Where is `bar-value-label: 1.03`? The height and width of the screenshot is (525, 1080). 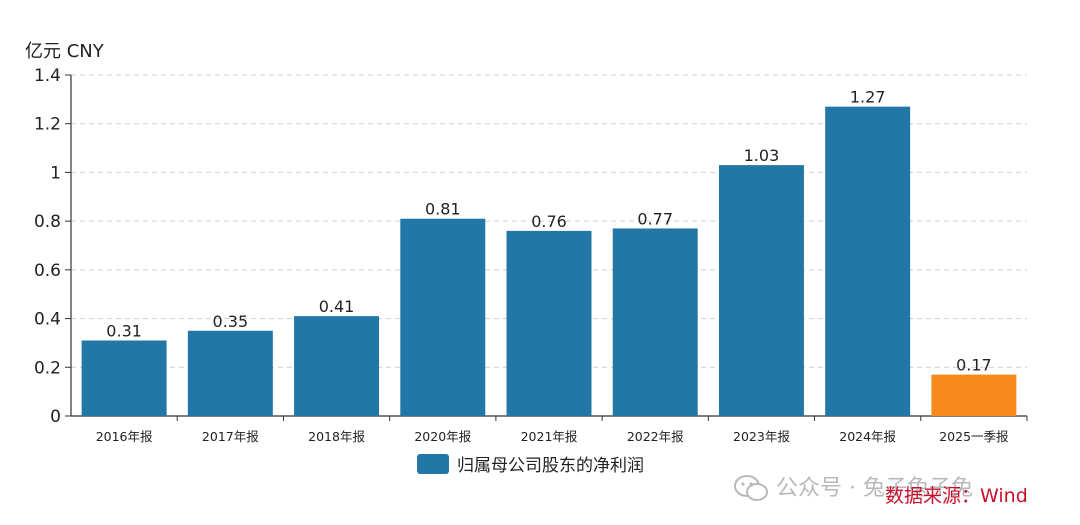 bar-value-label: 1.03 is located at coordinates (762, 155).